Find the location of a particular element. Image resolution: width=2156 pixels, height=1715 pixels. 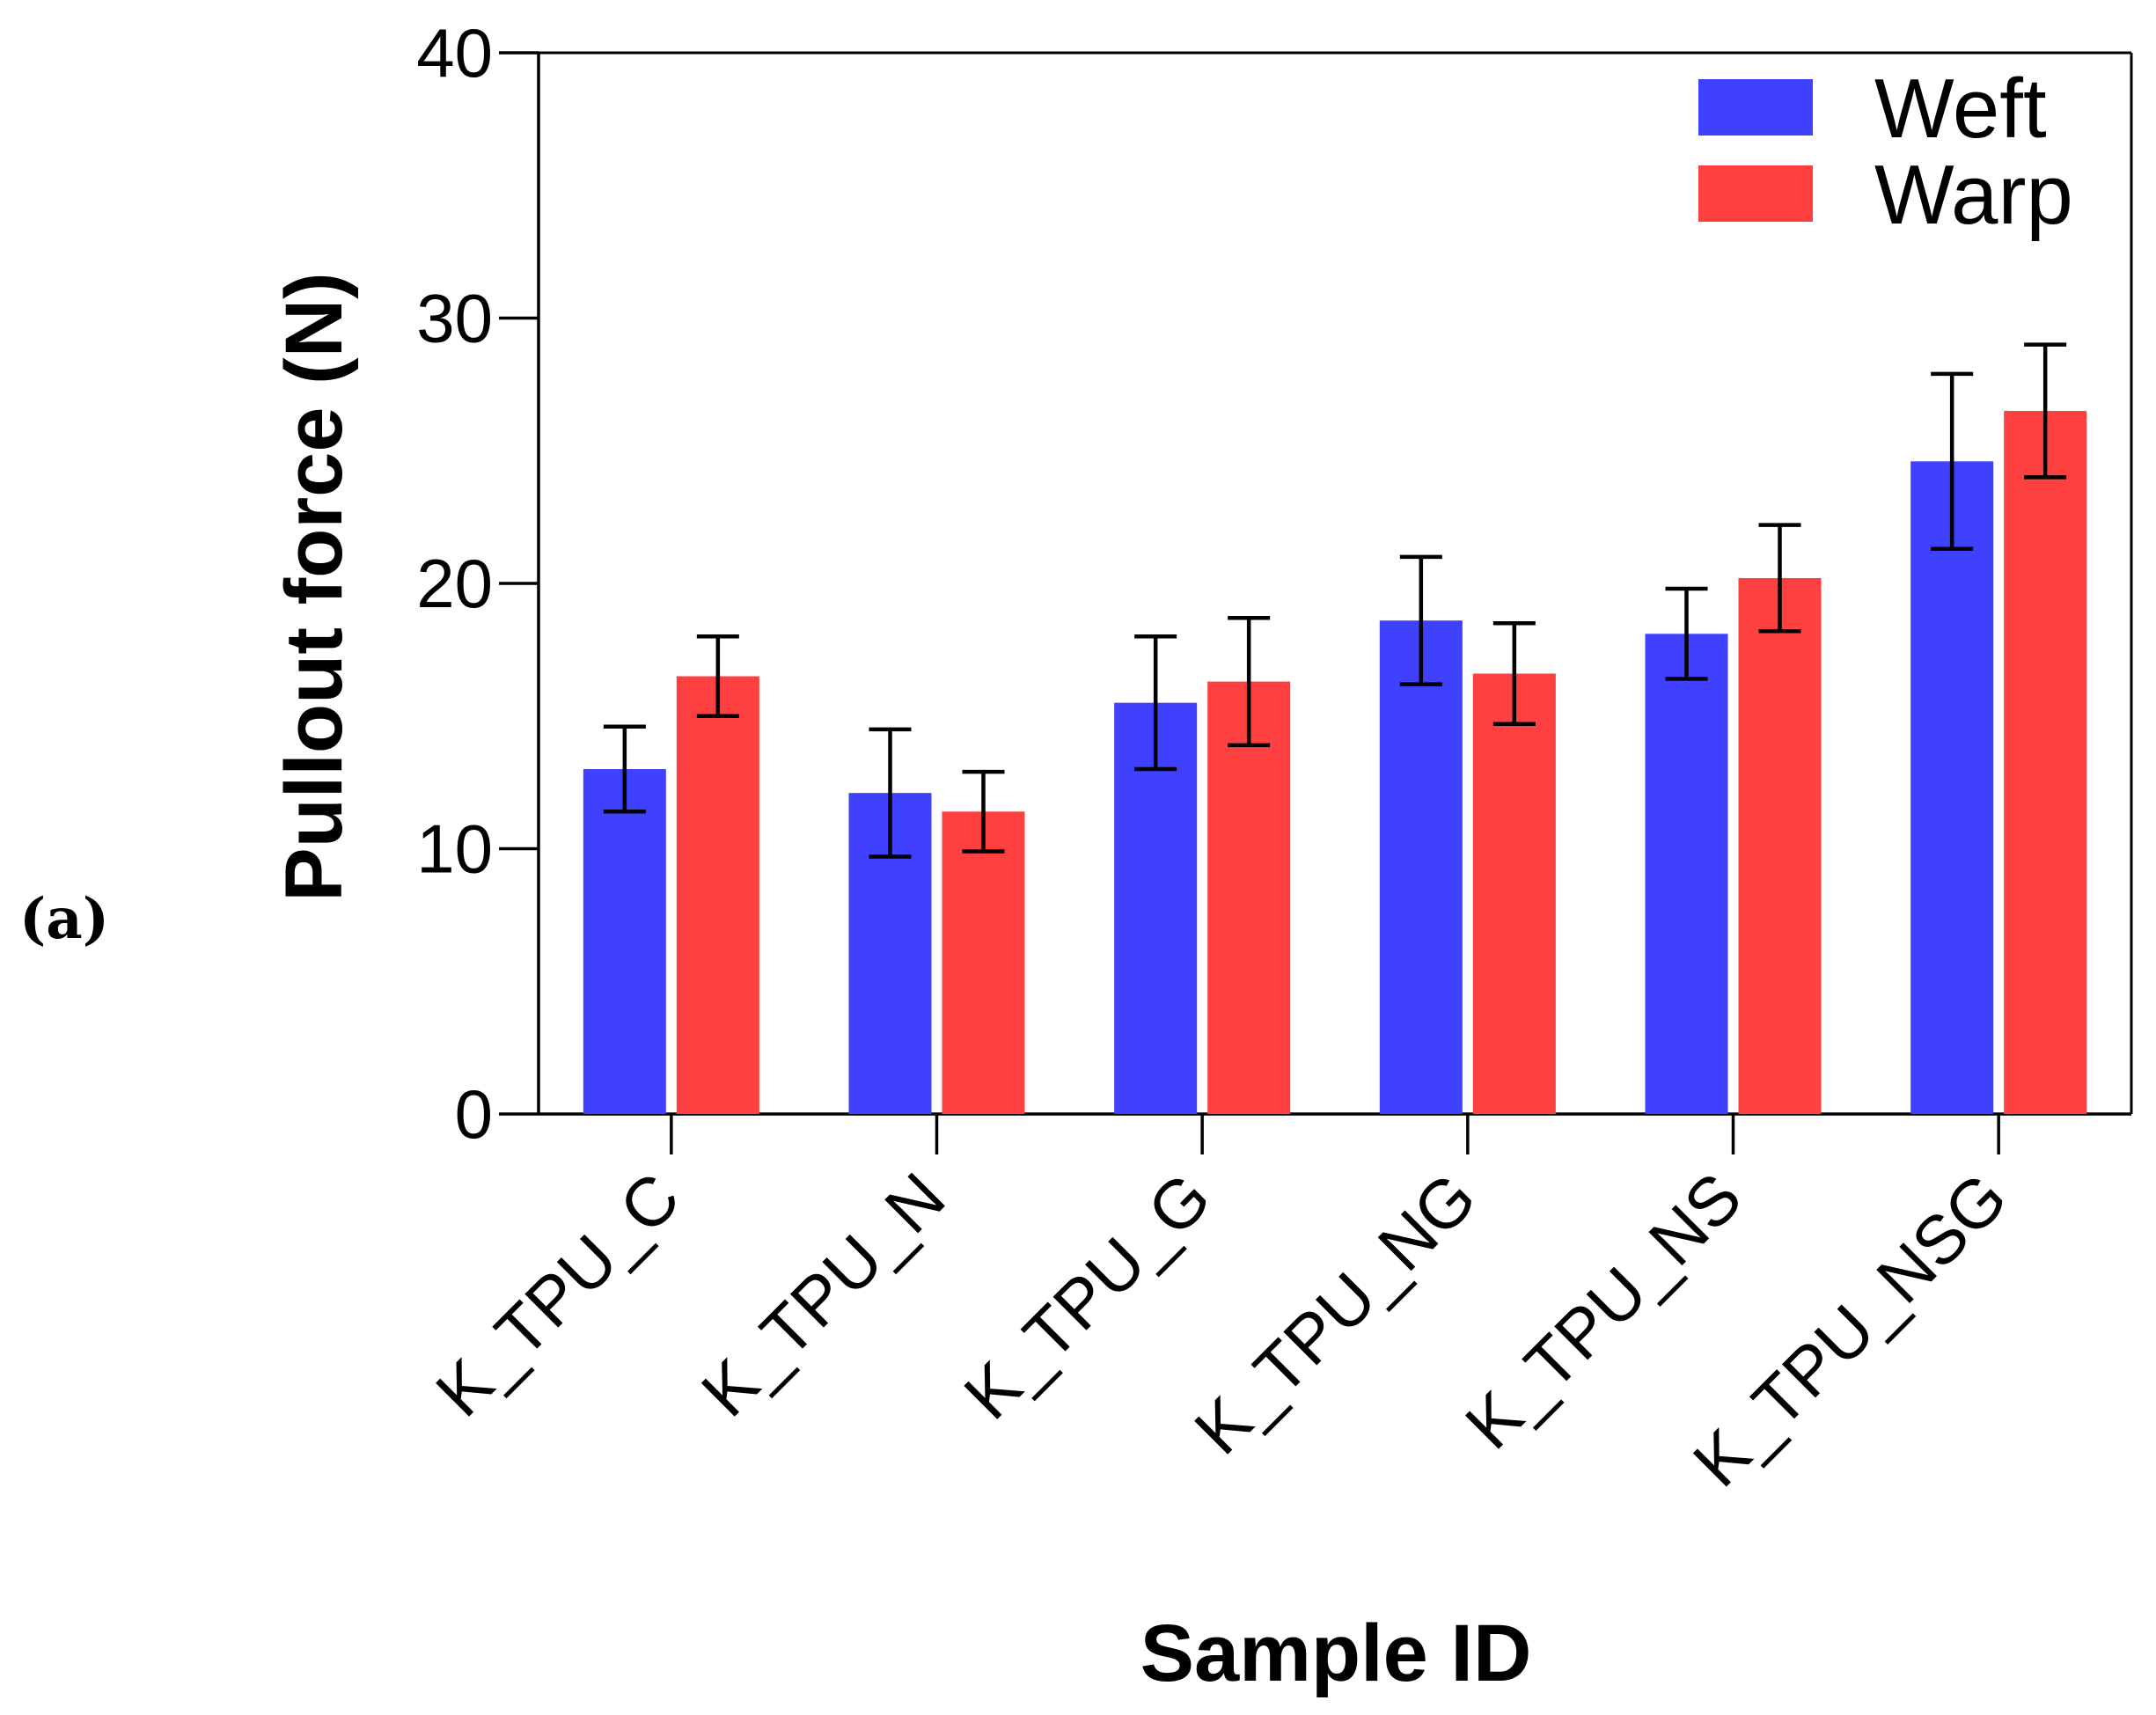

legend: Weft Warp is located at coordinates (1886, 152).